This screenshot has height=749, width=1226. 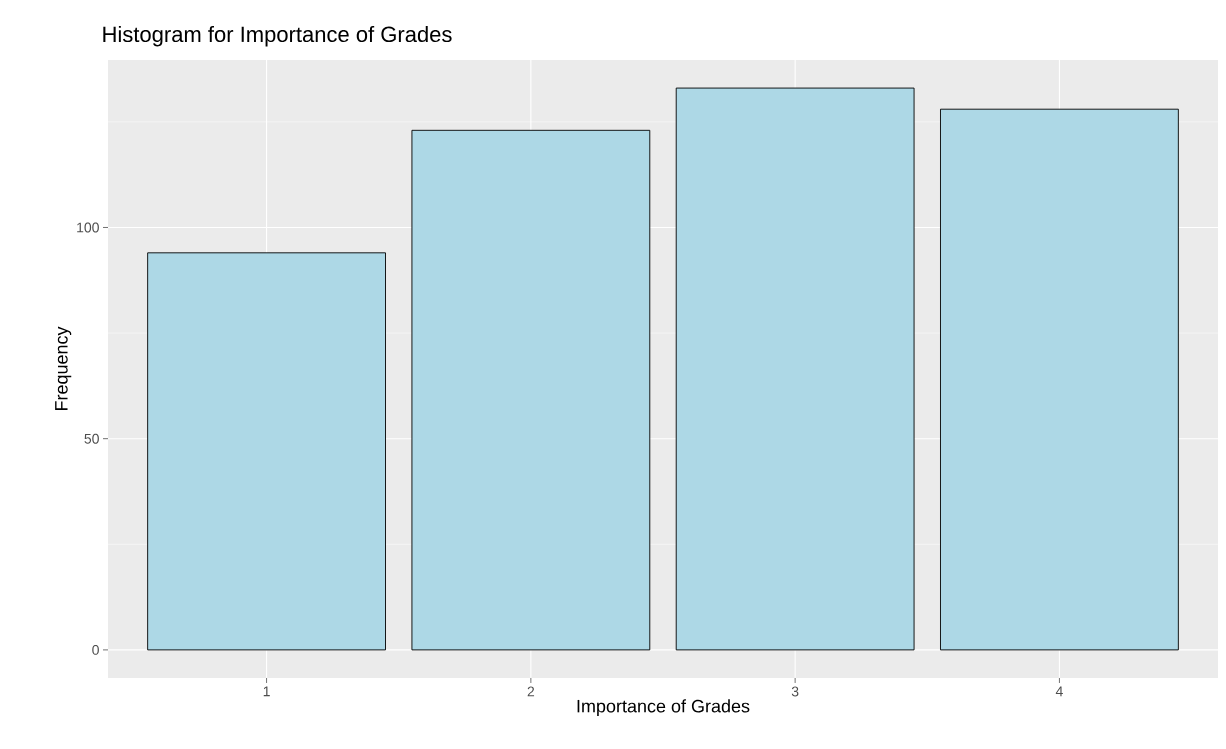 What do you see at coordinates (795, 691) in the screenshot?
I see `x-tick-label: 3` at bounding box center [795, 691].